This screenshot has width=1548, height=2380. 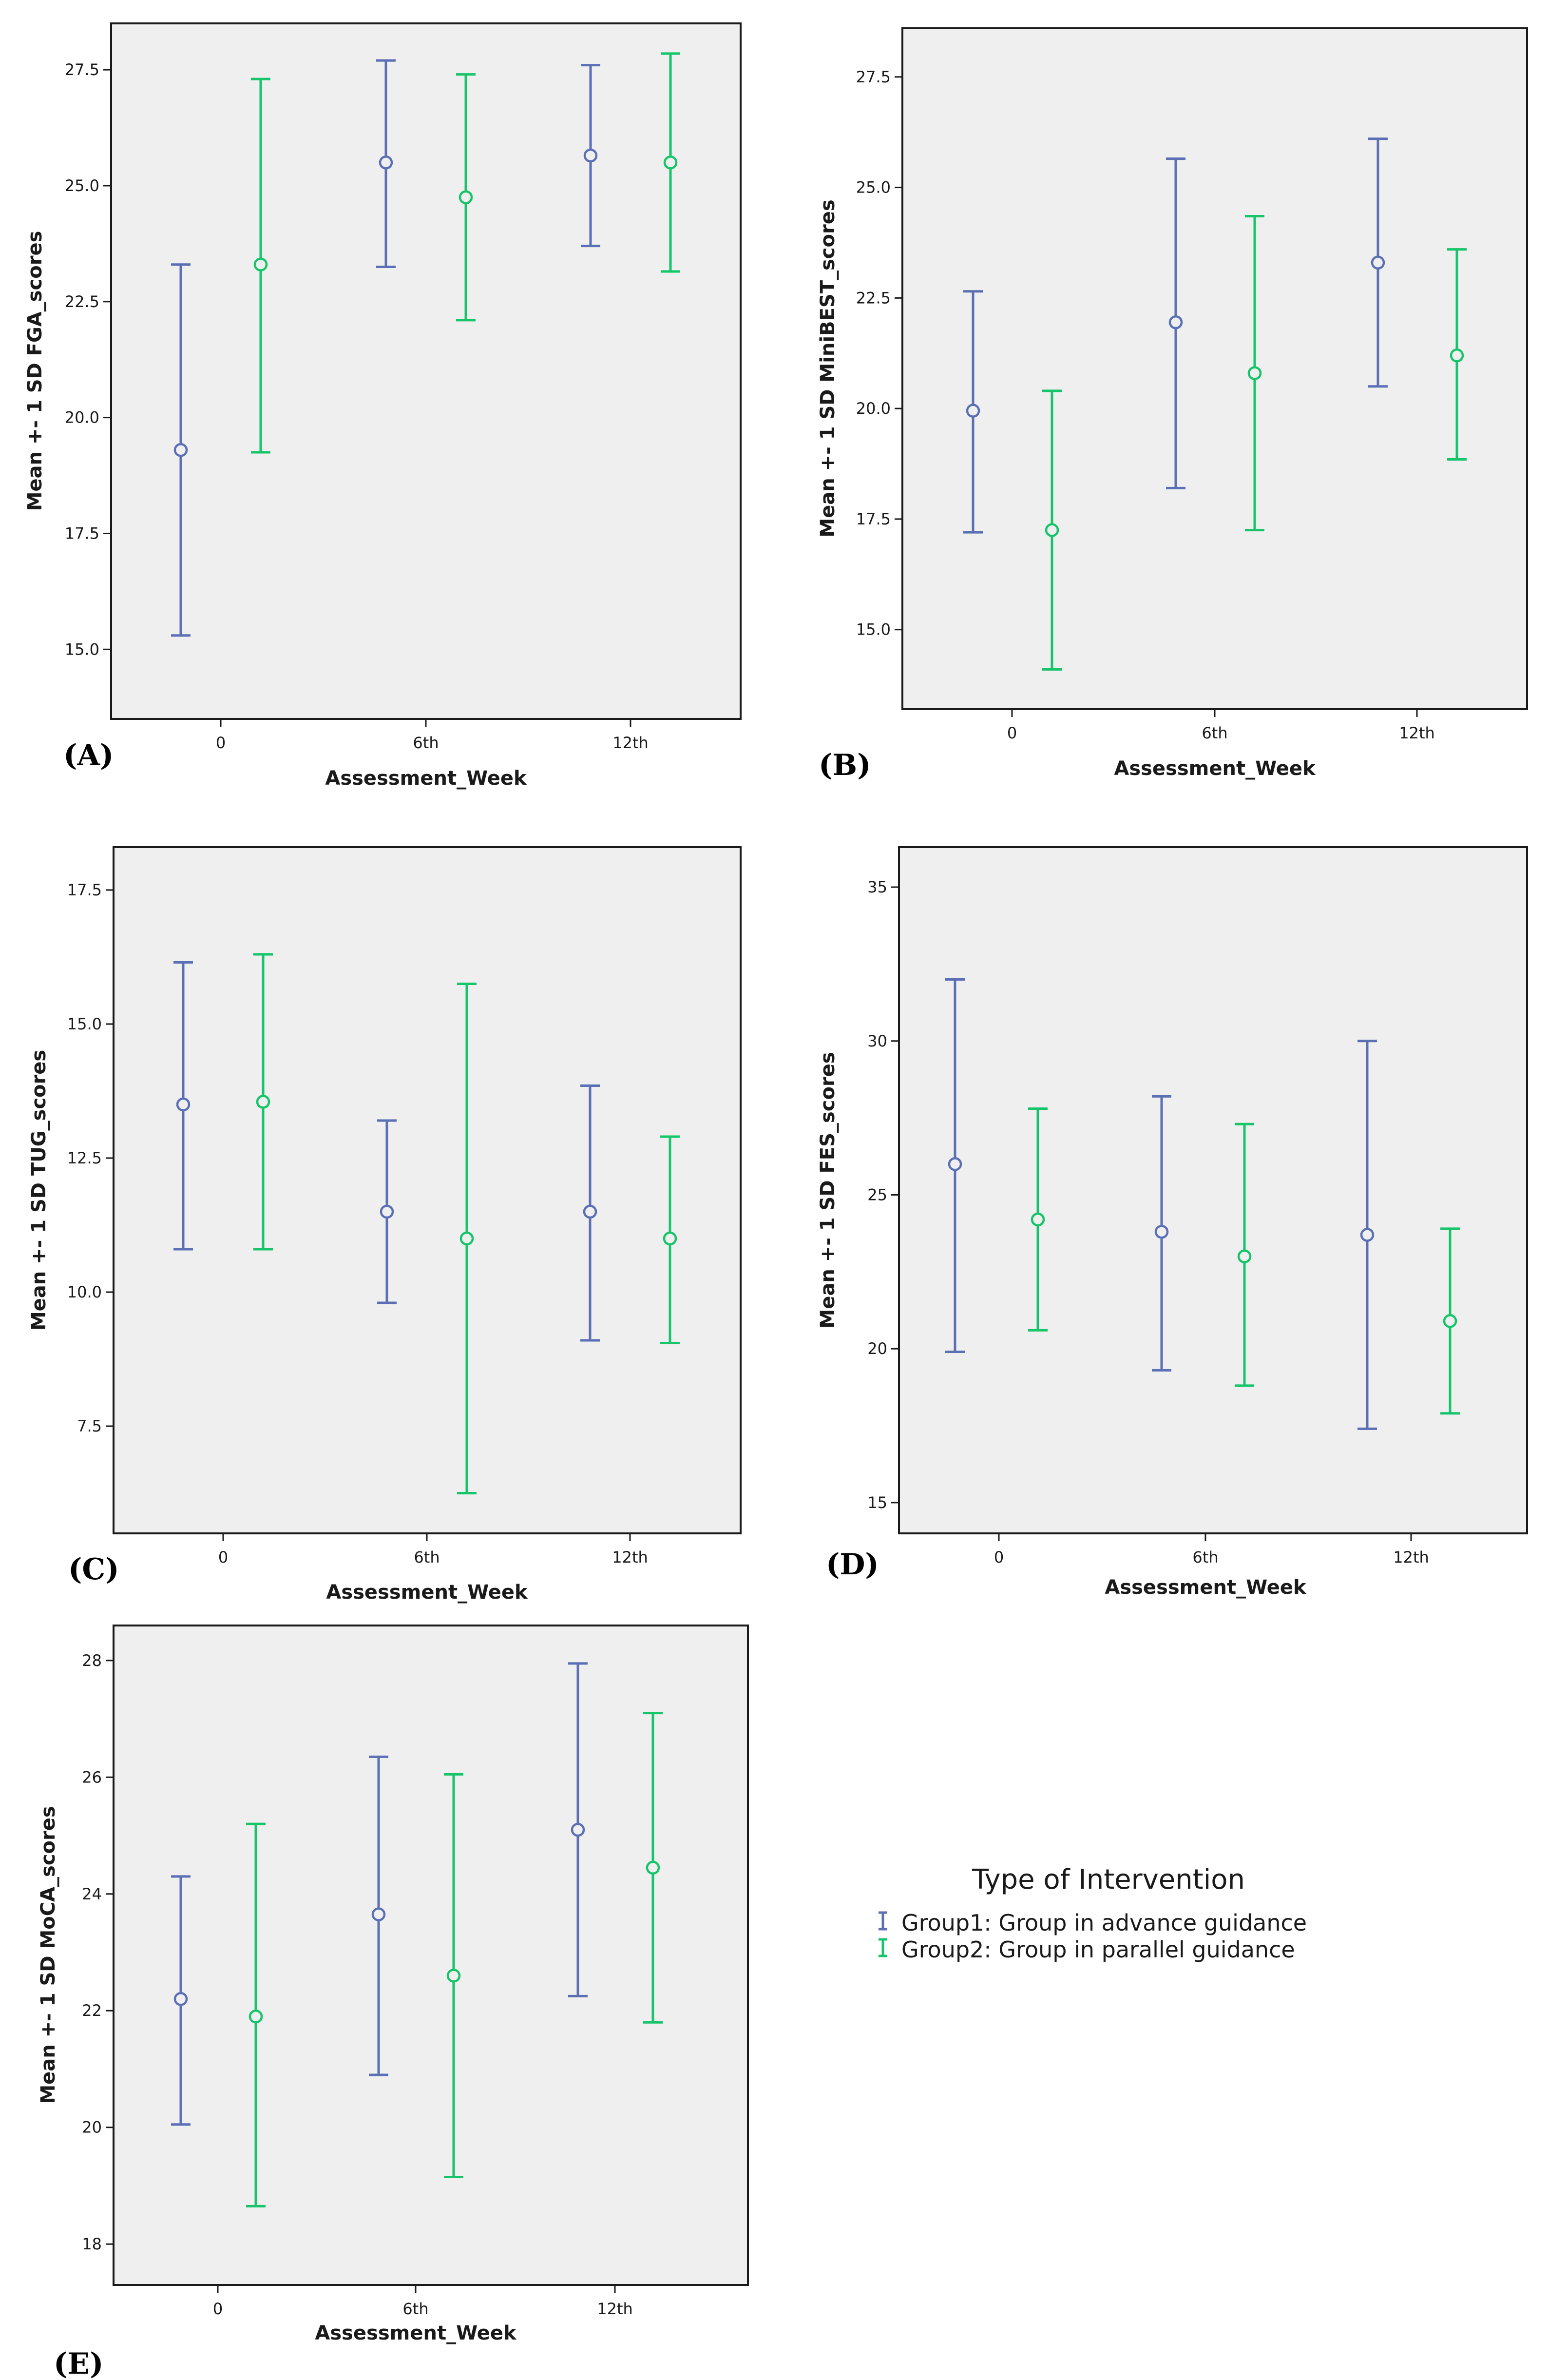 I want to click on y-tick-label: 15, so click(x=877, y=1502).